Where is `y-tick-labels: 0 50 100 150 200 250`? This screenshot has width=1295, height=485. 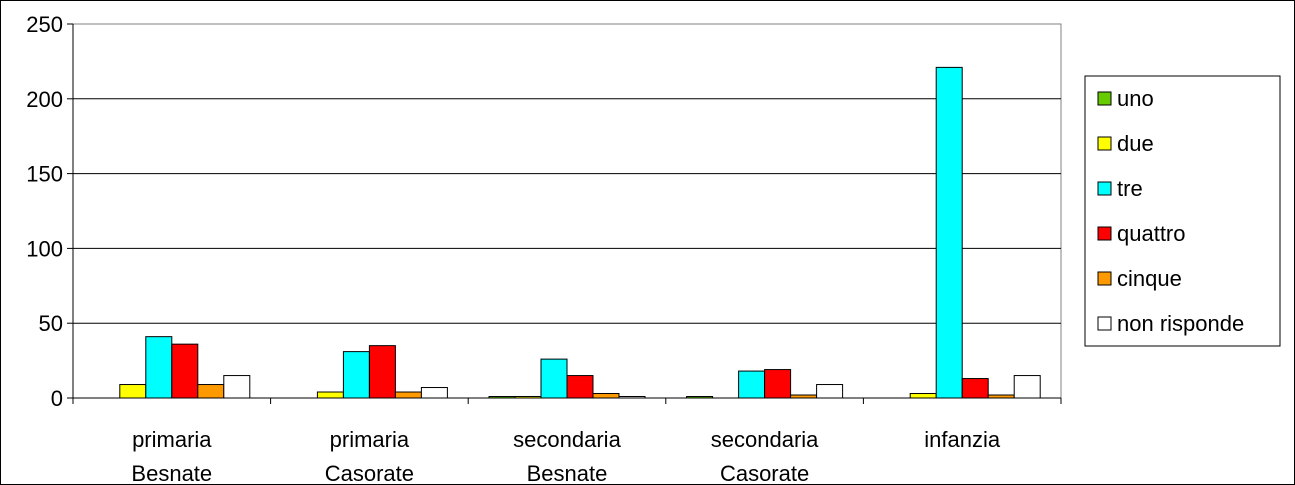 y-tick-labels: 0 50 100 150 200 250 is located at coordinates (44, 211).